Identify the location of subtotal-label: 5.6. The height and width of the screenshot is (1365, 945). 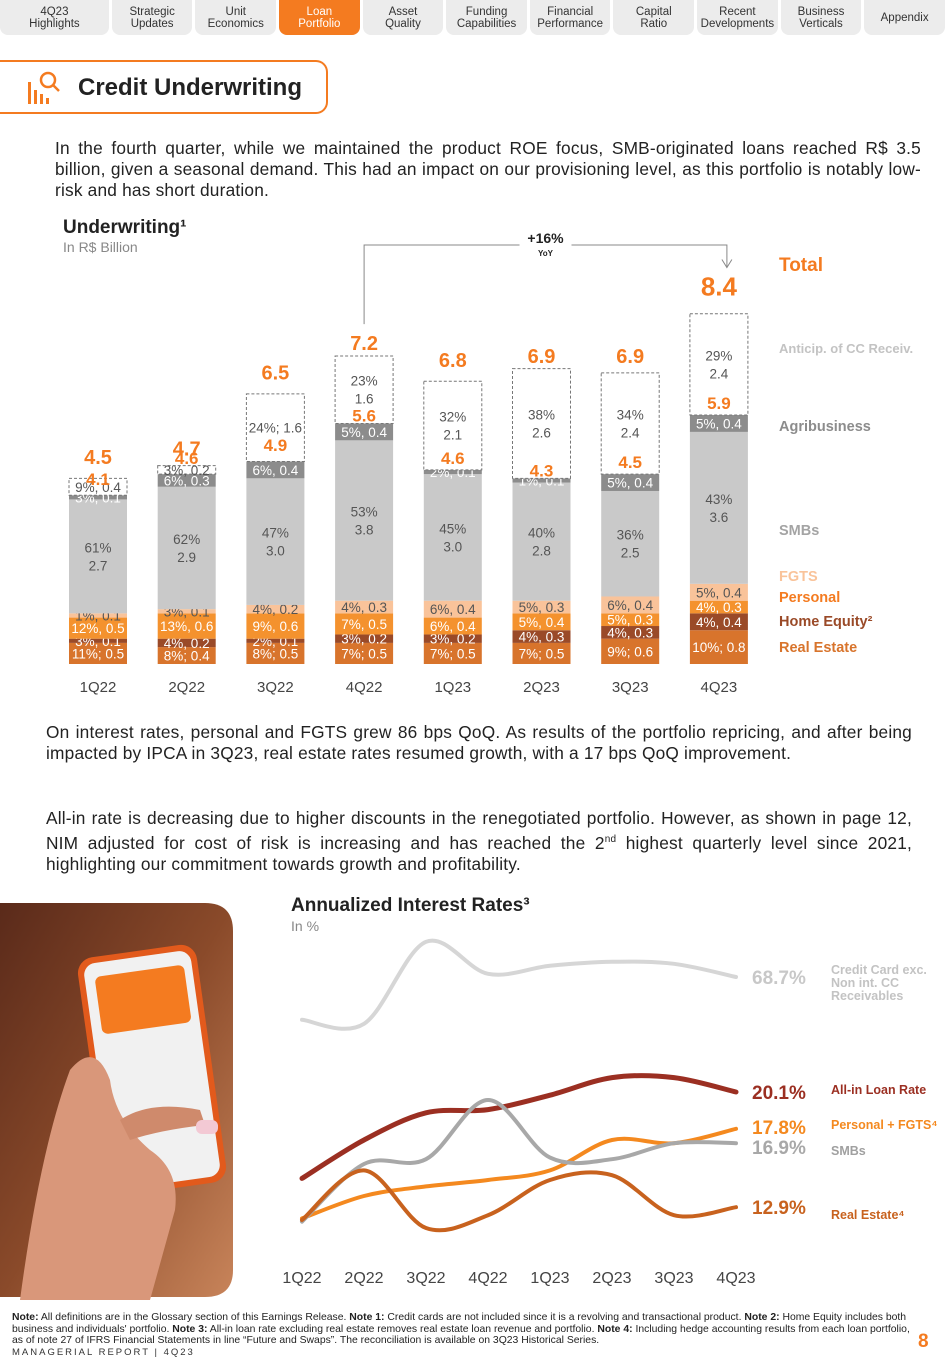
(364, 416).